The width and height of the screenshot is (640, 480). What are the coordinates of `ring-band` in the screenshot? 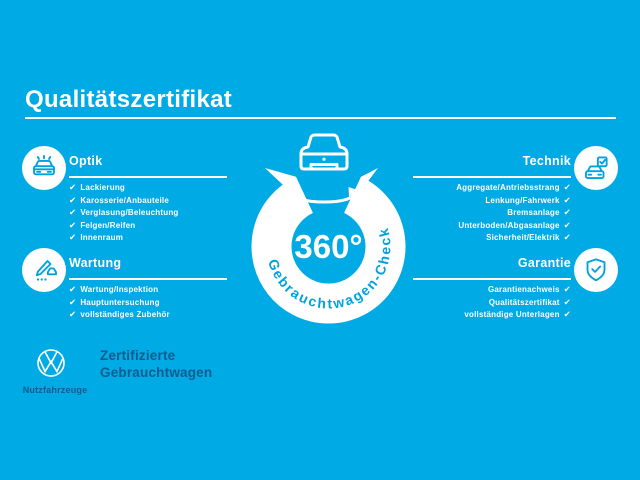 It's located at (328, 250).